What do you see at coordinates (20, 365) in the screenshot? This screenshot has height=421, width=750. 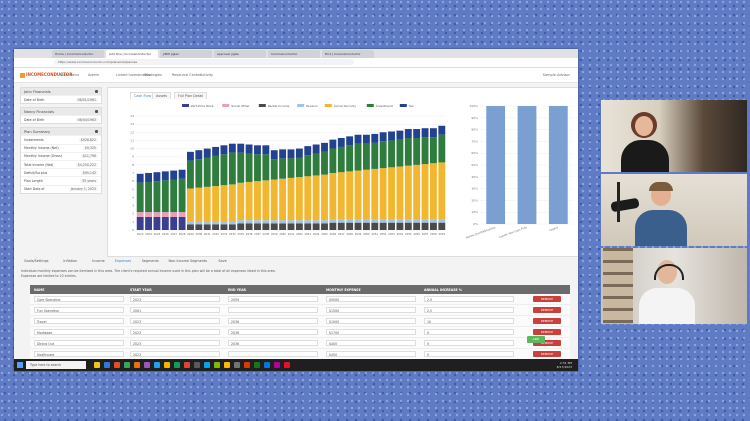 I see `windows-start-icon` at bounding box center [20, 365].